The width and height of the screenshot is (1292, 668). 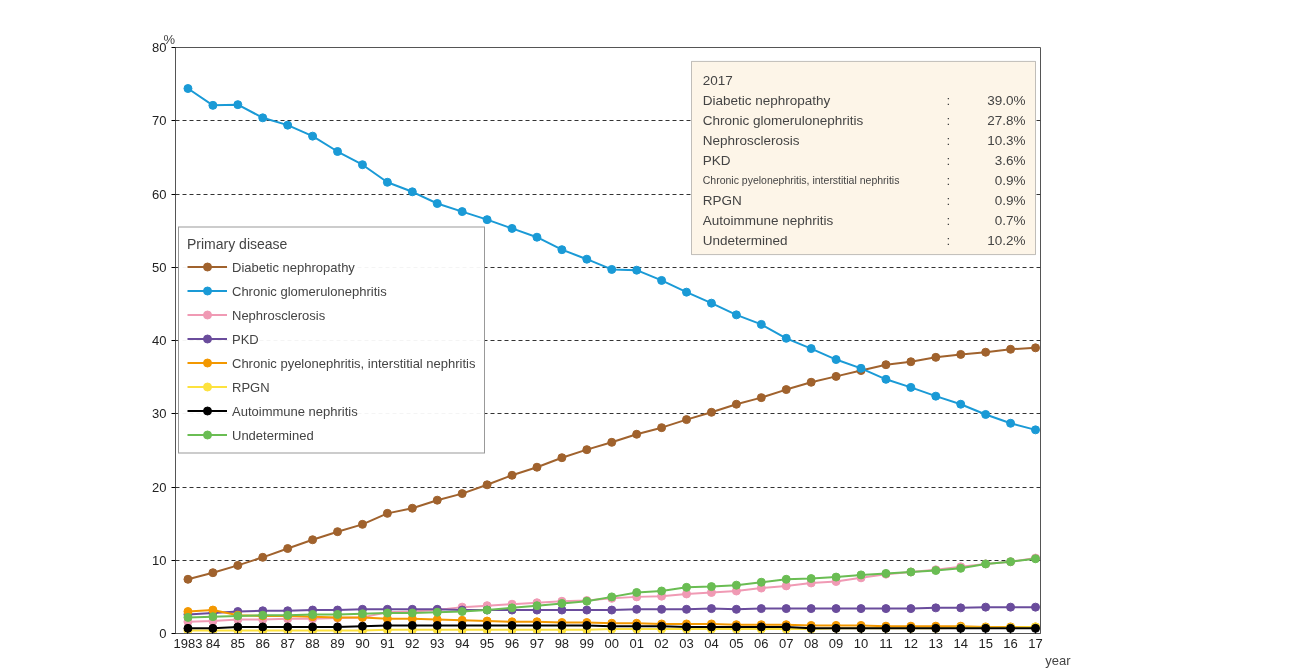 What do you see at coordinates (159, 194) in the screenshot?
I see `y-tick-label: 60` at bounding box center [159, 194].